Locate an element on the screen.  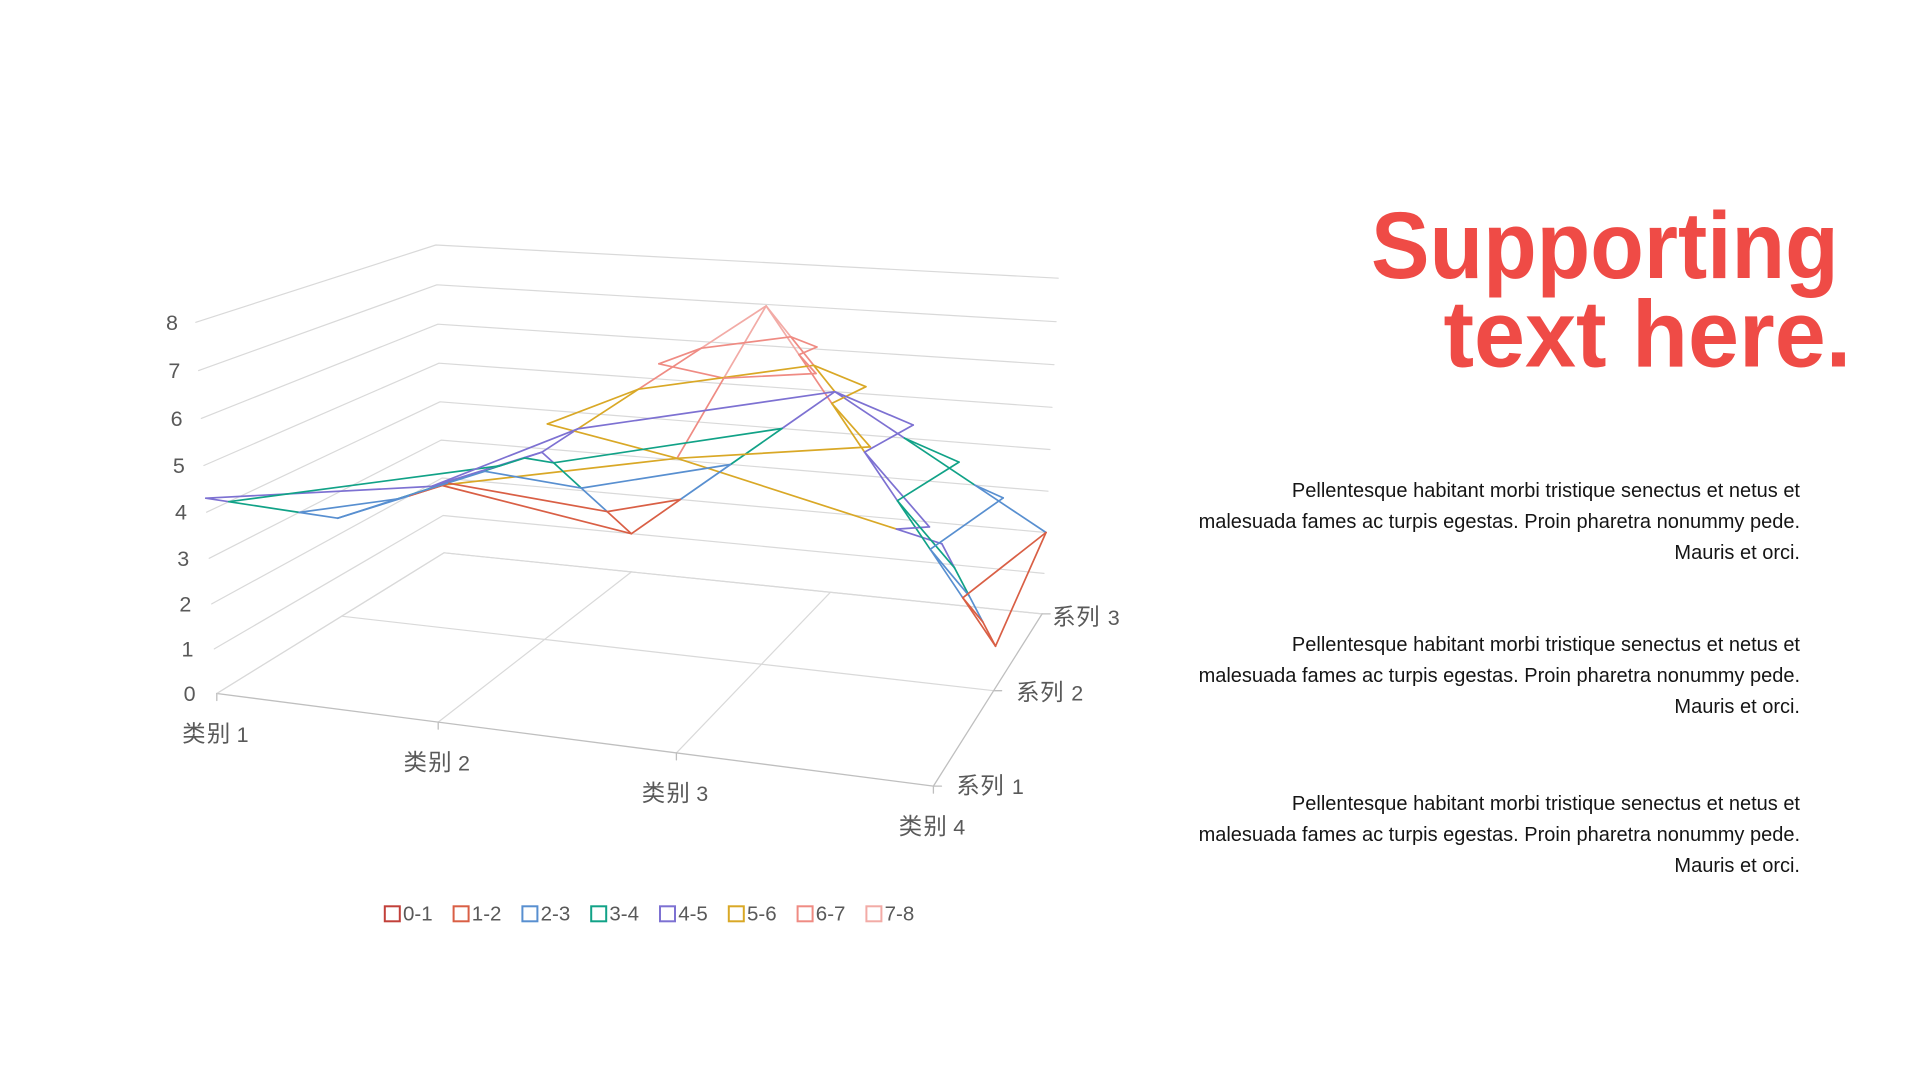
svg-text: 0 is located at coordinates (190, 694).